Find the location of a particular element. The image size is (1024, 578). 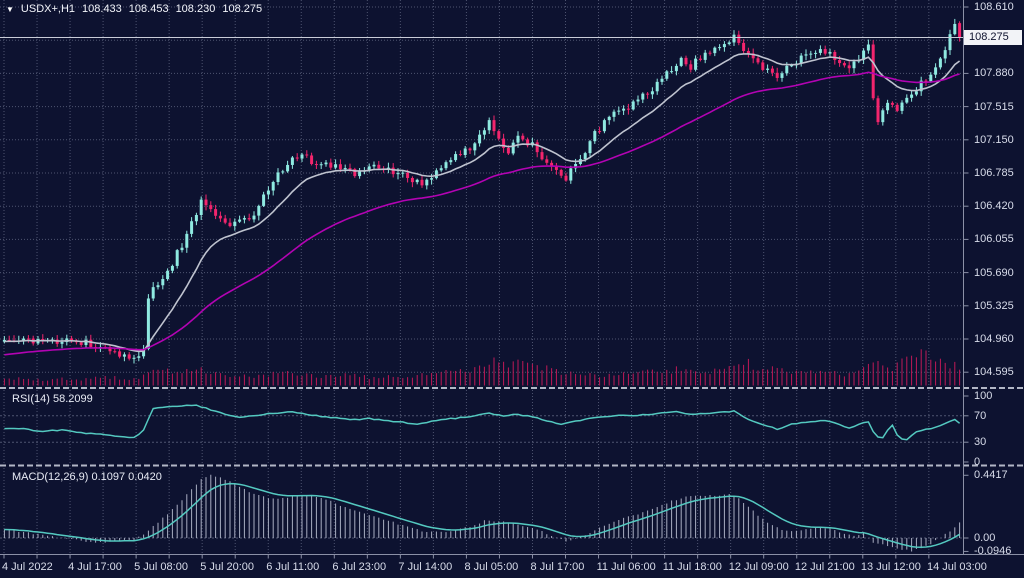

ohlc-high-value: 108.453 is located at coordinates (148, 9).